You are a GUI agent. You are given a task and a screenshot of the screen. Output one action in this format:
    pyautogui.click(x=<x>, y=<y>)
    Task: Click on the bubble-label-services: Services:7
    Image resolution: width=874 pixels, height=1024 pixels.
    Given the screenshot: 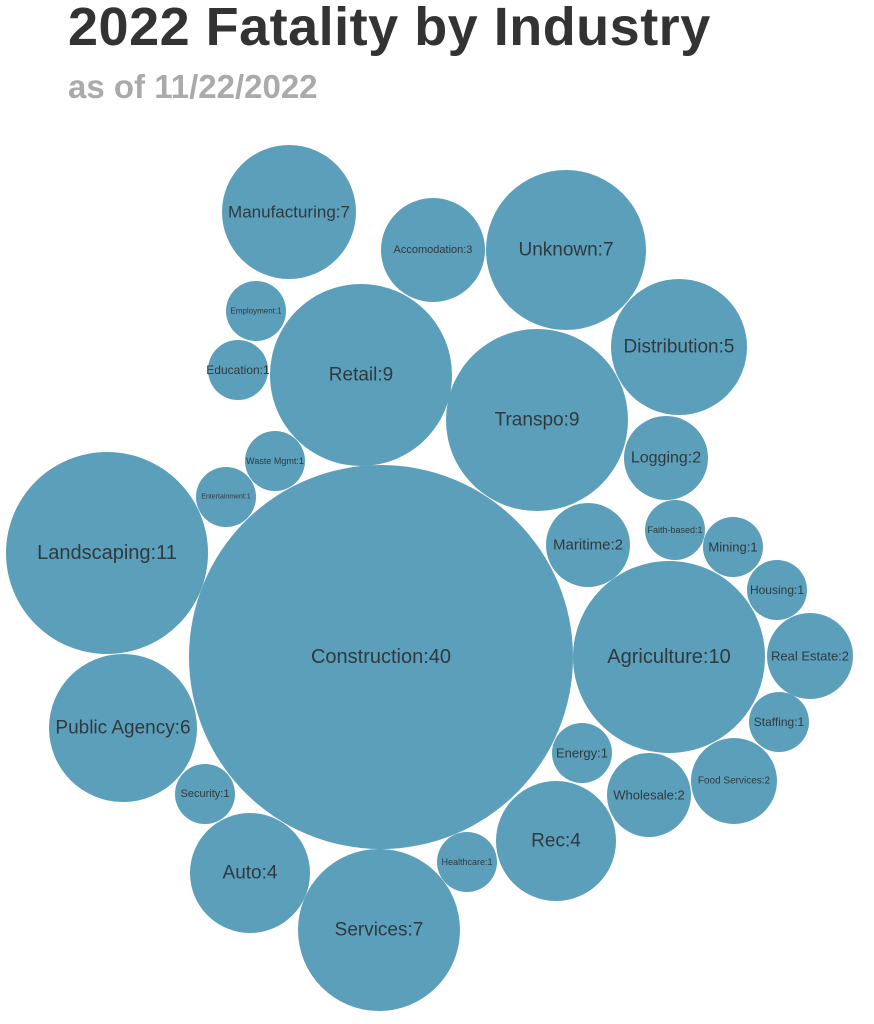 What is the action you would take?
    pyautogui.click(x=379, y=930)
    